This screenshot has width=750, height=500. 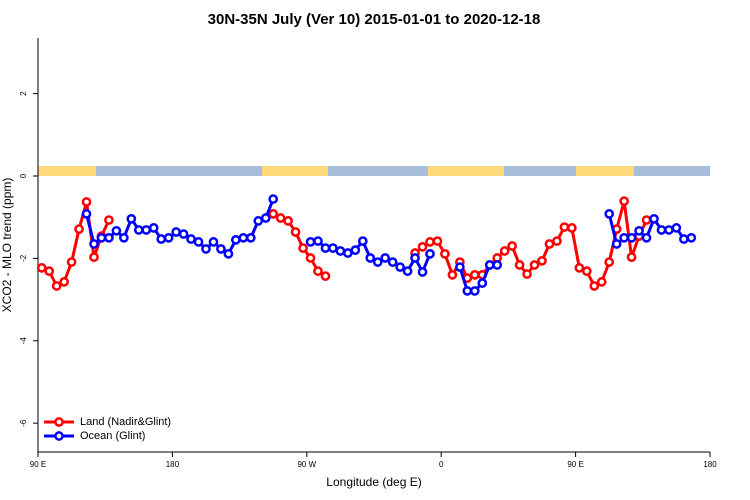 What do you see at coordinates (373, 482) in the screenshot?
I see `x-axis-title: Longitude (deg E)` at bounding box center [373, 482].